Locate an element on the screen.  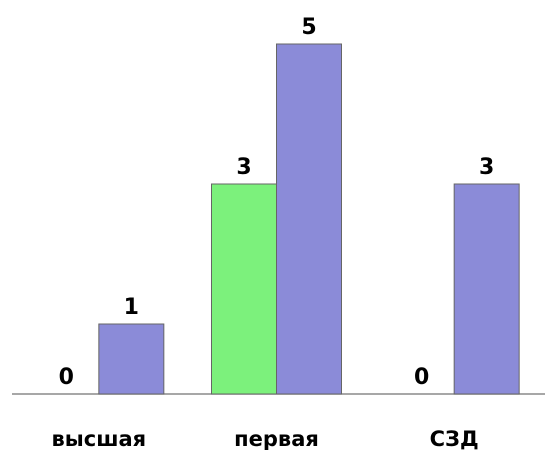
value-label-s1-0: 0 is located at coordinates (66, 377).